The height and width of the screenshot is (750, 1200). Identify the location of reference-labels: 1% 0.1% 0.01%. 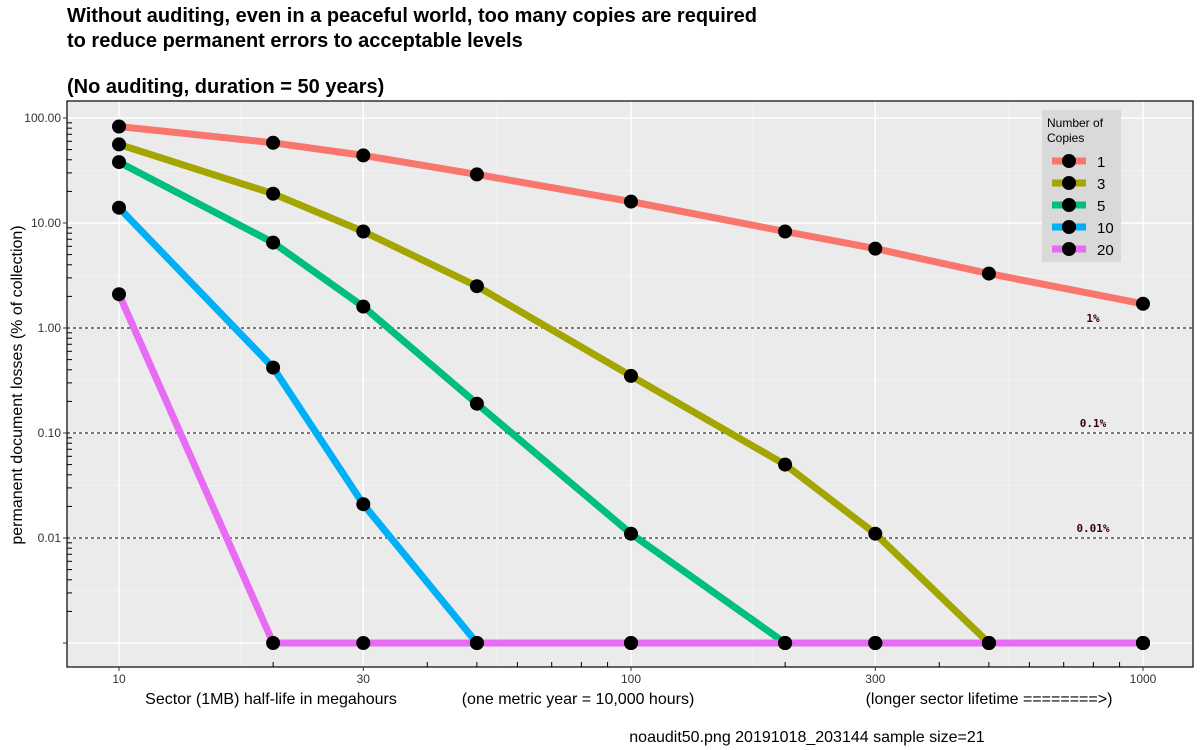
(1092, 423).